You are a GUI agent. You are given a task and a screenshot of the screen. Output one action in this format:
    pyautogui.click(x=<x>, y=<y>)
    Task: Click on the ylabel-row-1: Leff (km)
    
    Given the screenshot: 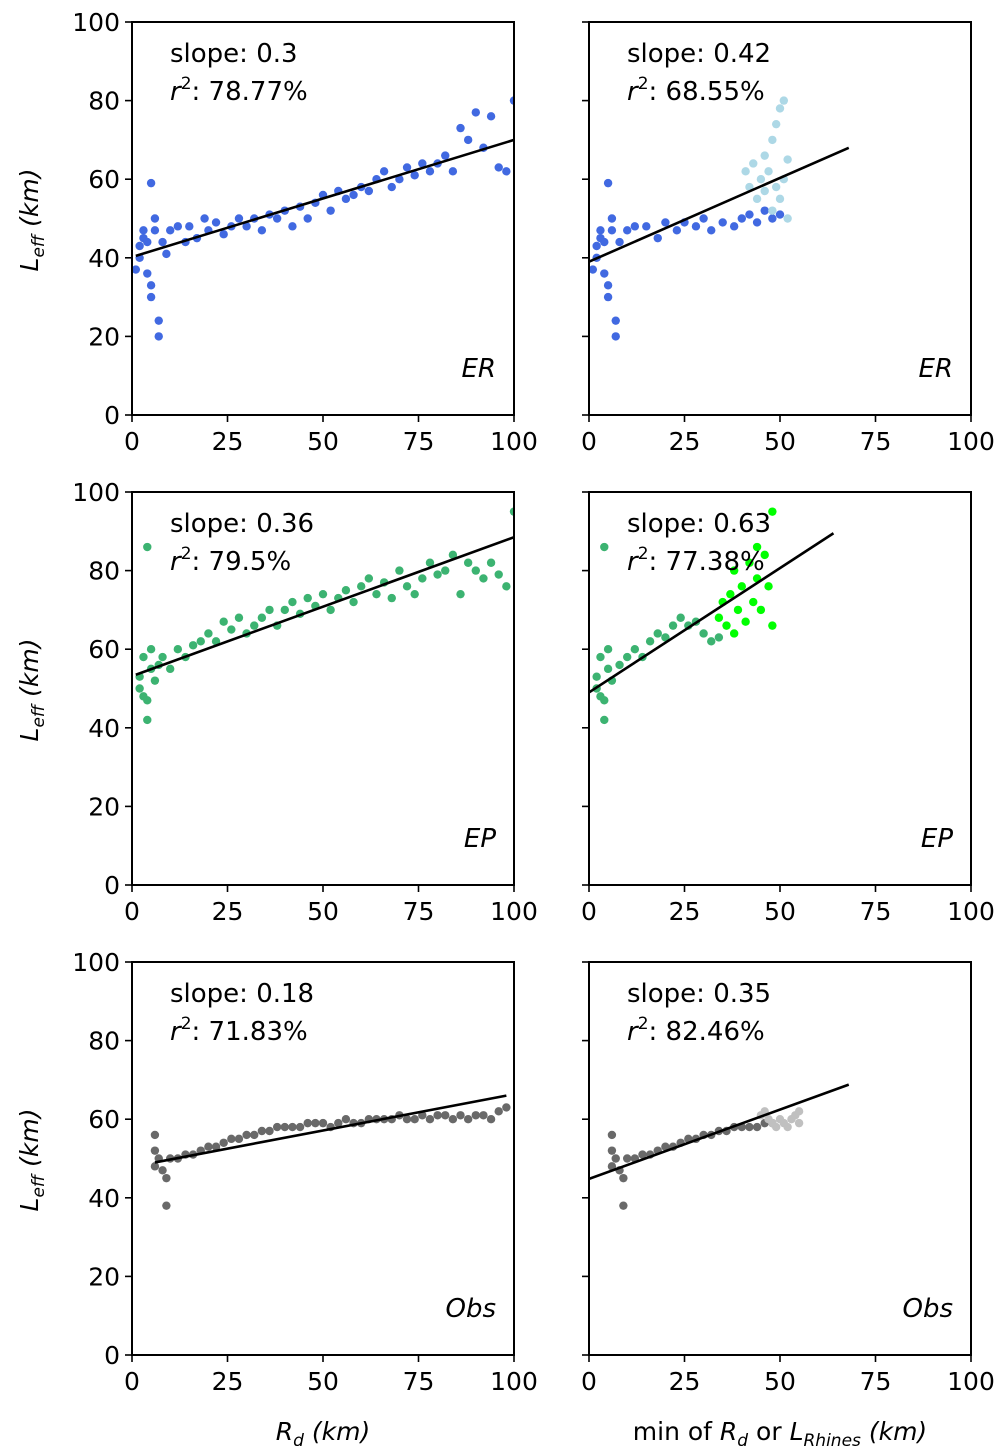 What is the action you would take?
    pyautogui.click(x=32, y=690)
    